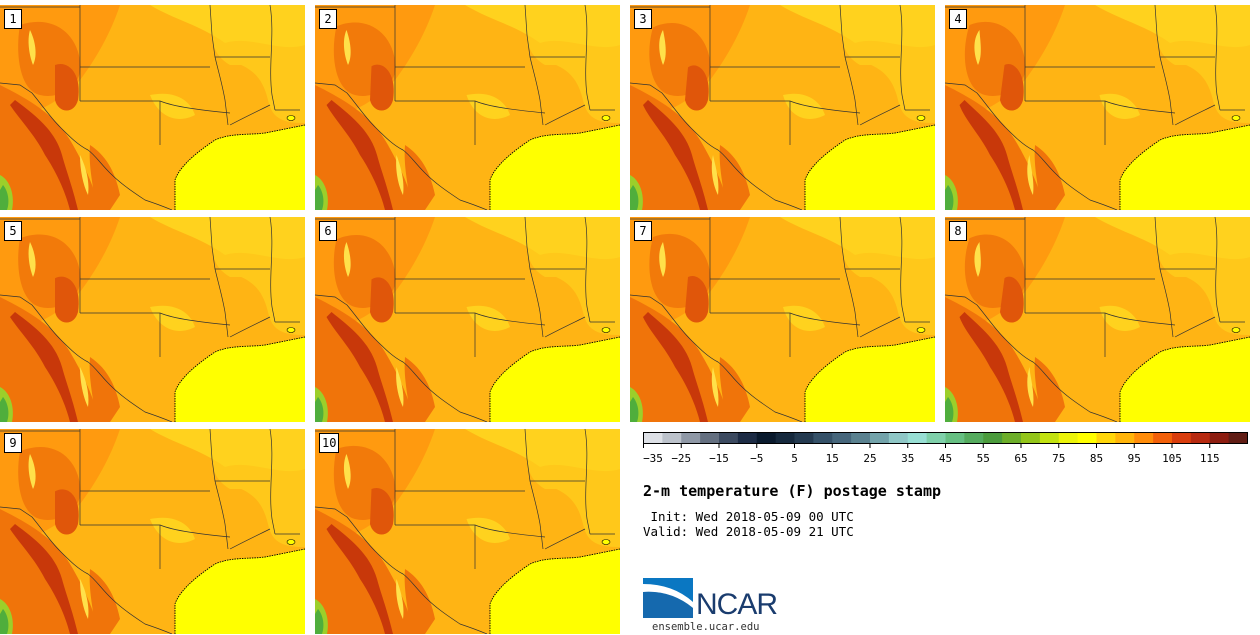 The image size is (1260, 635). I want to click on temperature-colorbar: −35 −25 −15 −5 5 15 25 35 45 55 65 75 85 95 105 115, so click(945, 448).